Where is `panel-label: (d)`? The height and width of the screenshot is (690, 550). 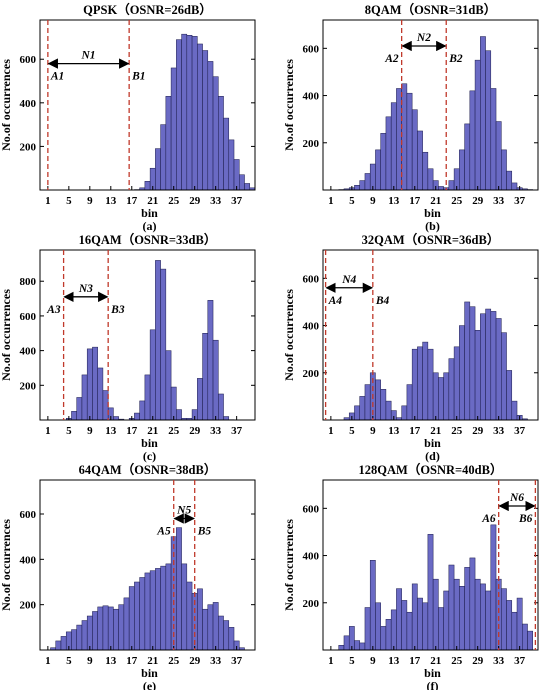 panel-label: (d) is located at coordinates (432, 456).